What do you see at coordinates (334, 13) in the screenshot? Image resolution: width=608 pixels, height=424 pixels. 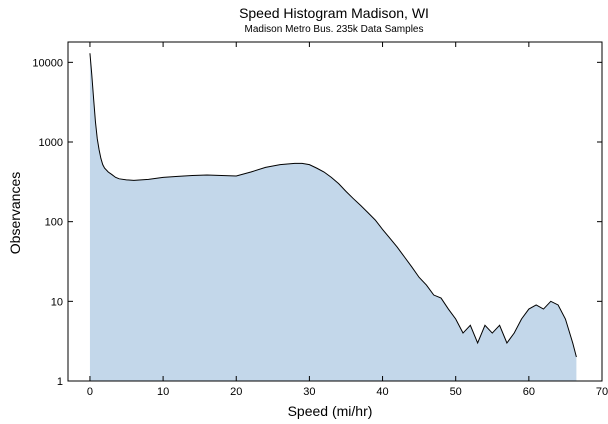 I see `chart-title: Speed Histogram Madison, WI` at bounding box center [334, 13].